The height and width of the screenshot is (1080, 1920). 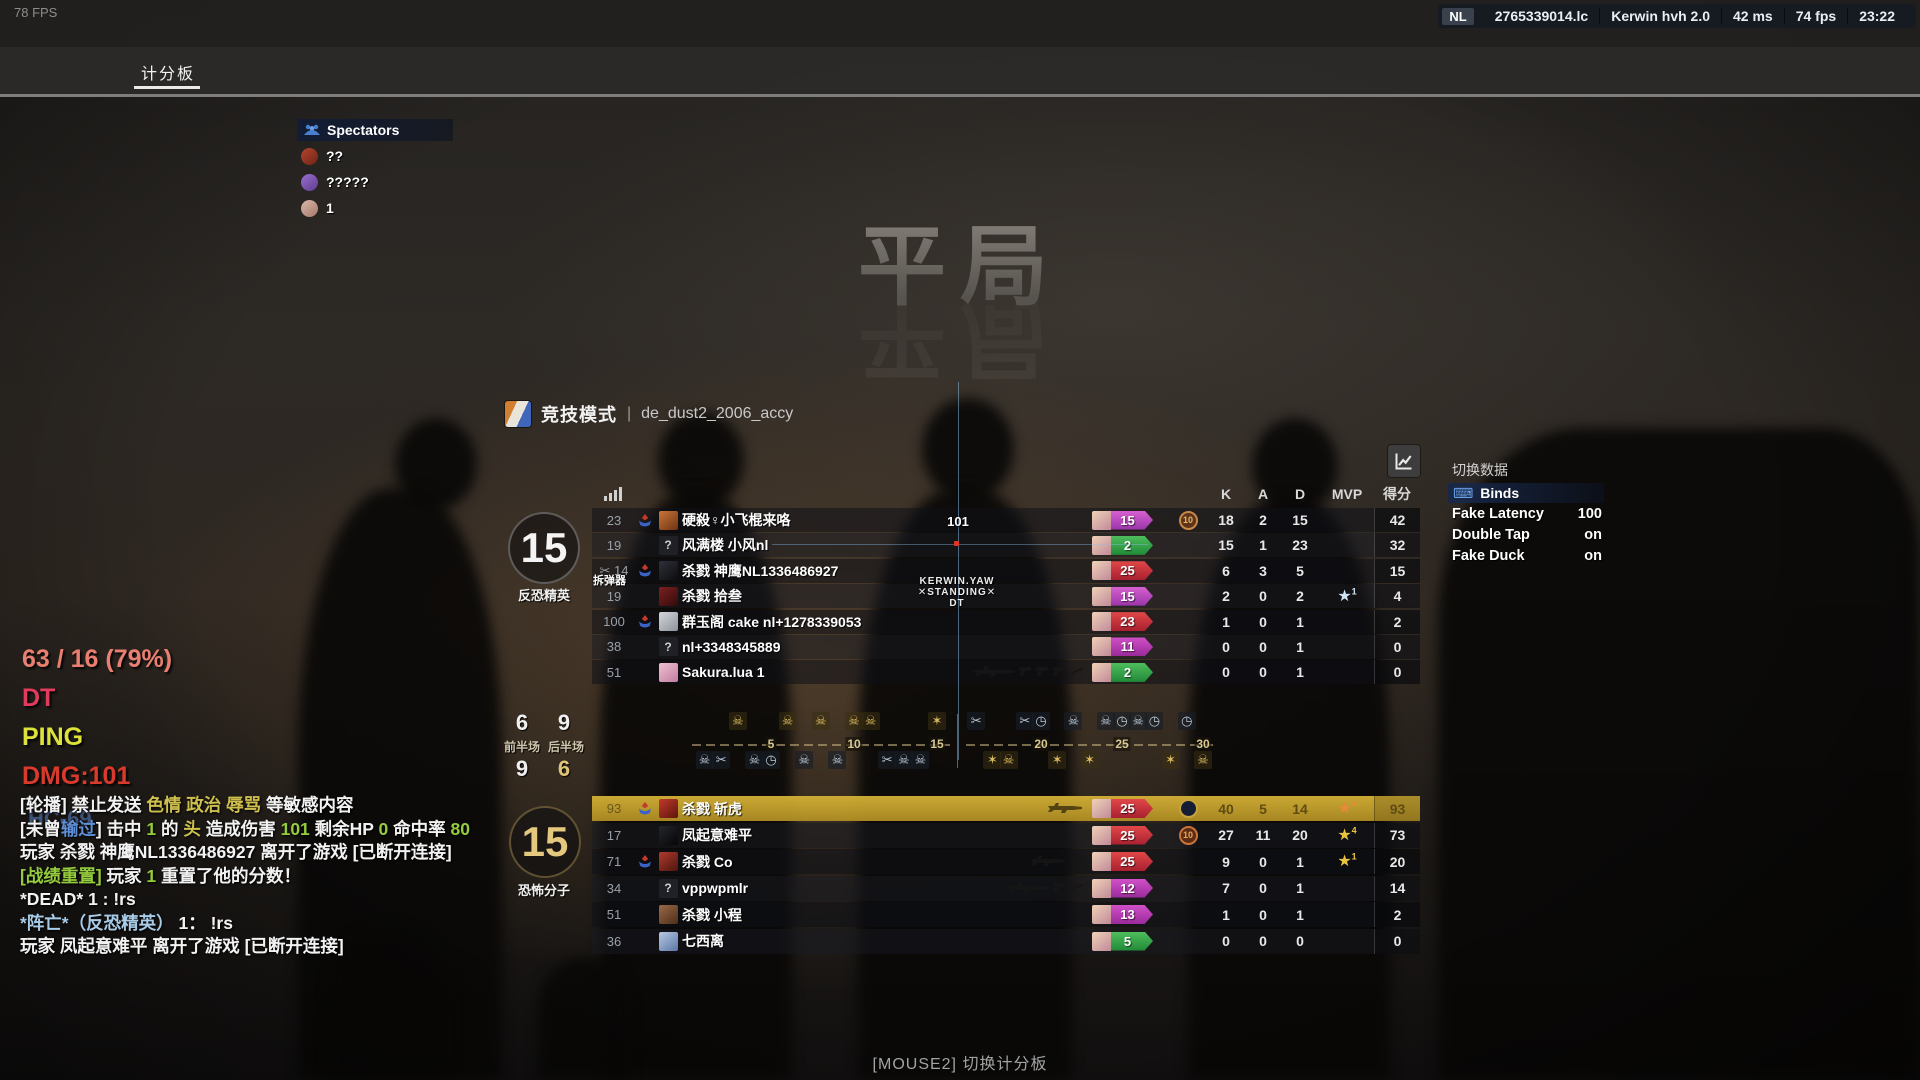 What do you see at coordinates (1491, 535) in the screenshot?
I see `bind-label: Double Tap` at bounding box center [1491, 535].